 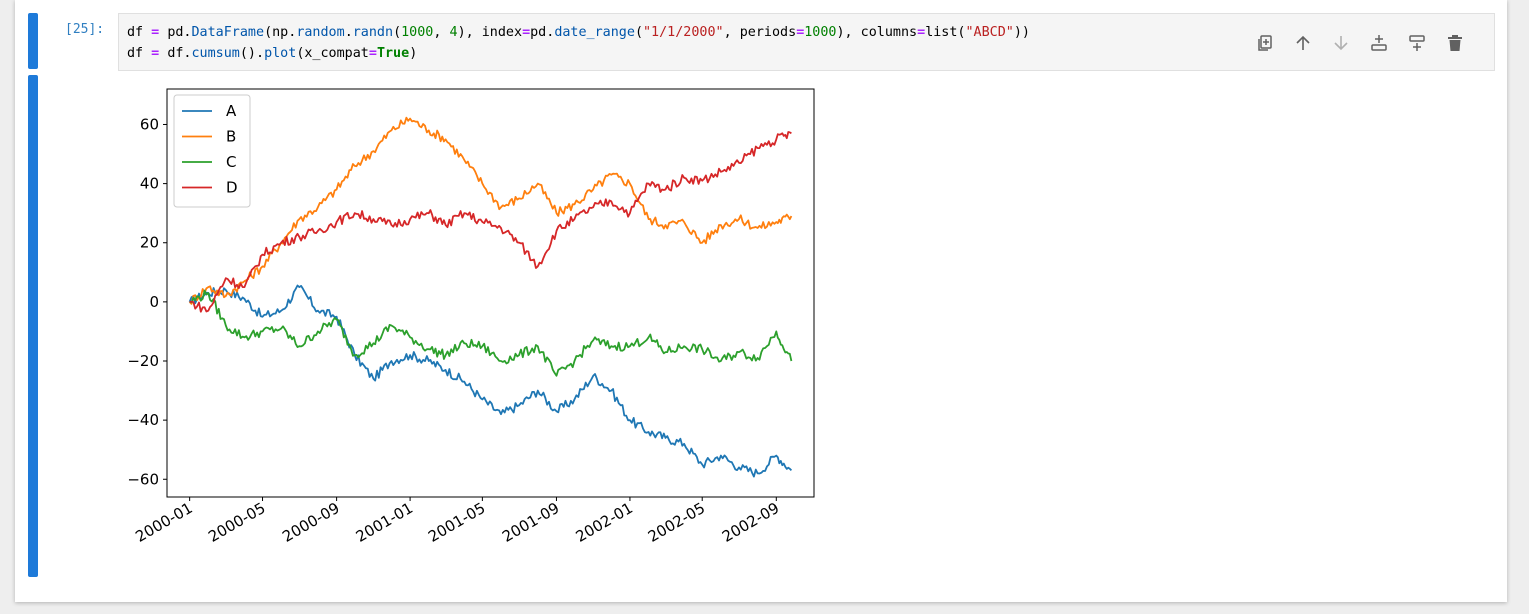 What do you see at coordinates (490, 32) in the screenshot?
I see `code-token: ), index` at bounding box center [490, 32].